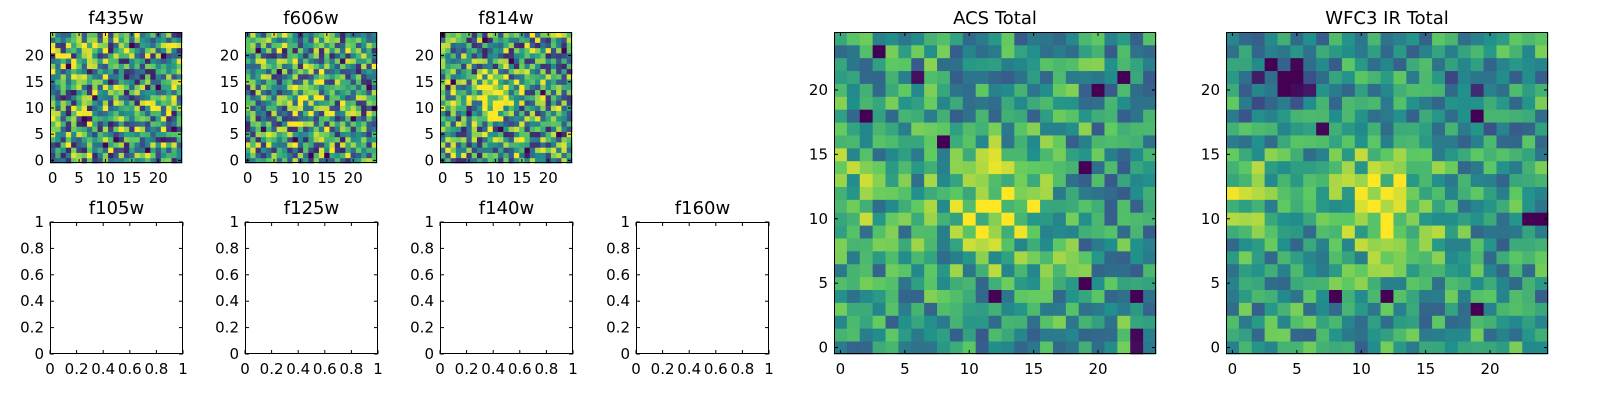 This screenshot has height=400, width=1600. I want to click on f125w-xtick-label-5: 1, so click(378, 369).